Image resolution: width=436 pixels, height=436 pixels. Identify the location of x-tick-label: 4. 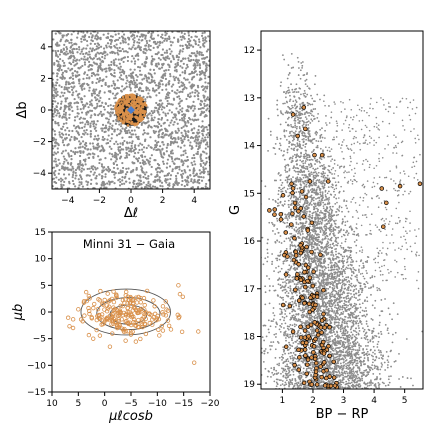
(194, 201).